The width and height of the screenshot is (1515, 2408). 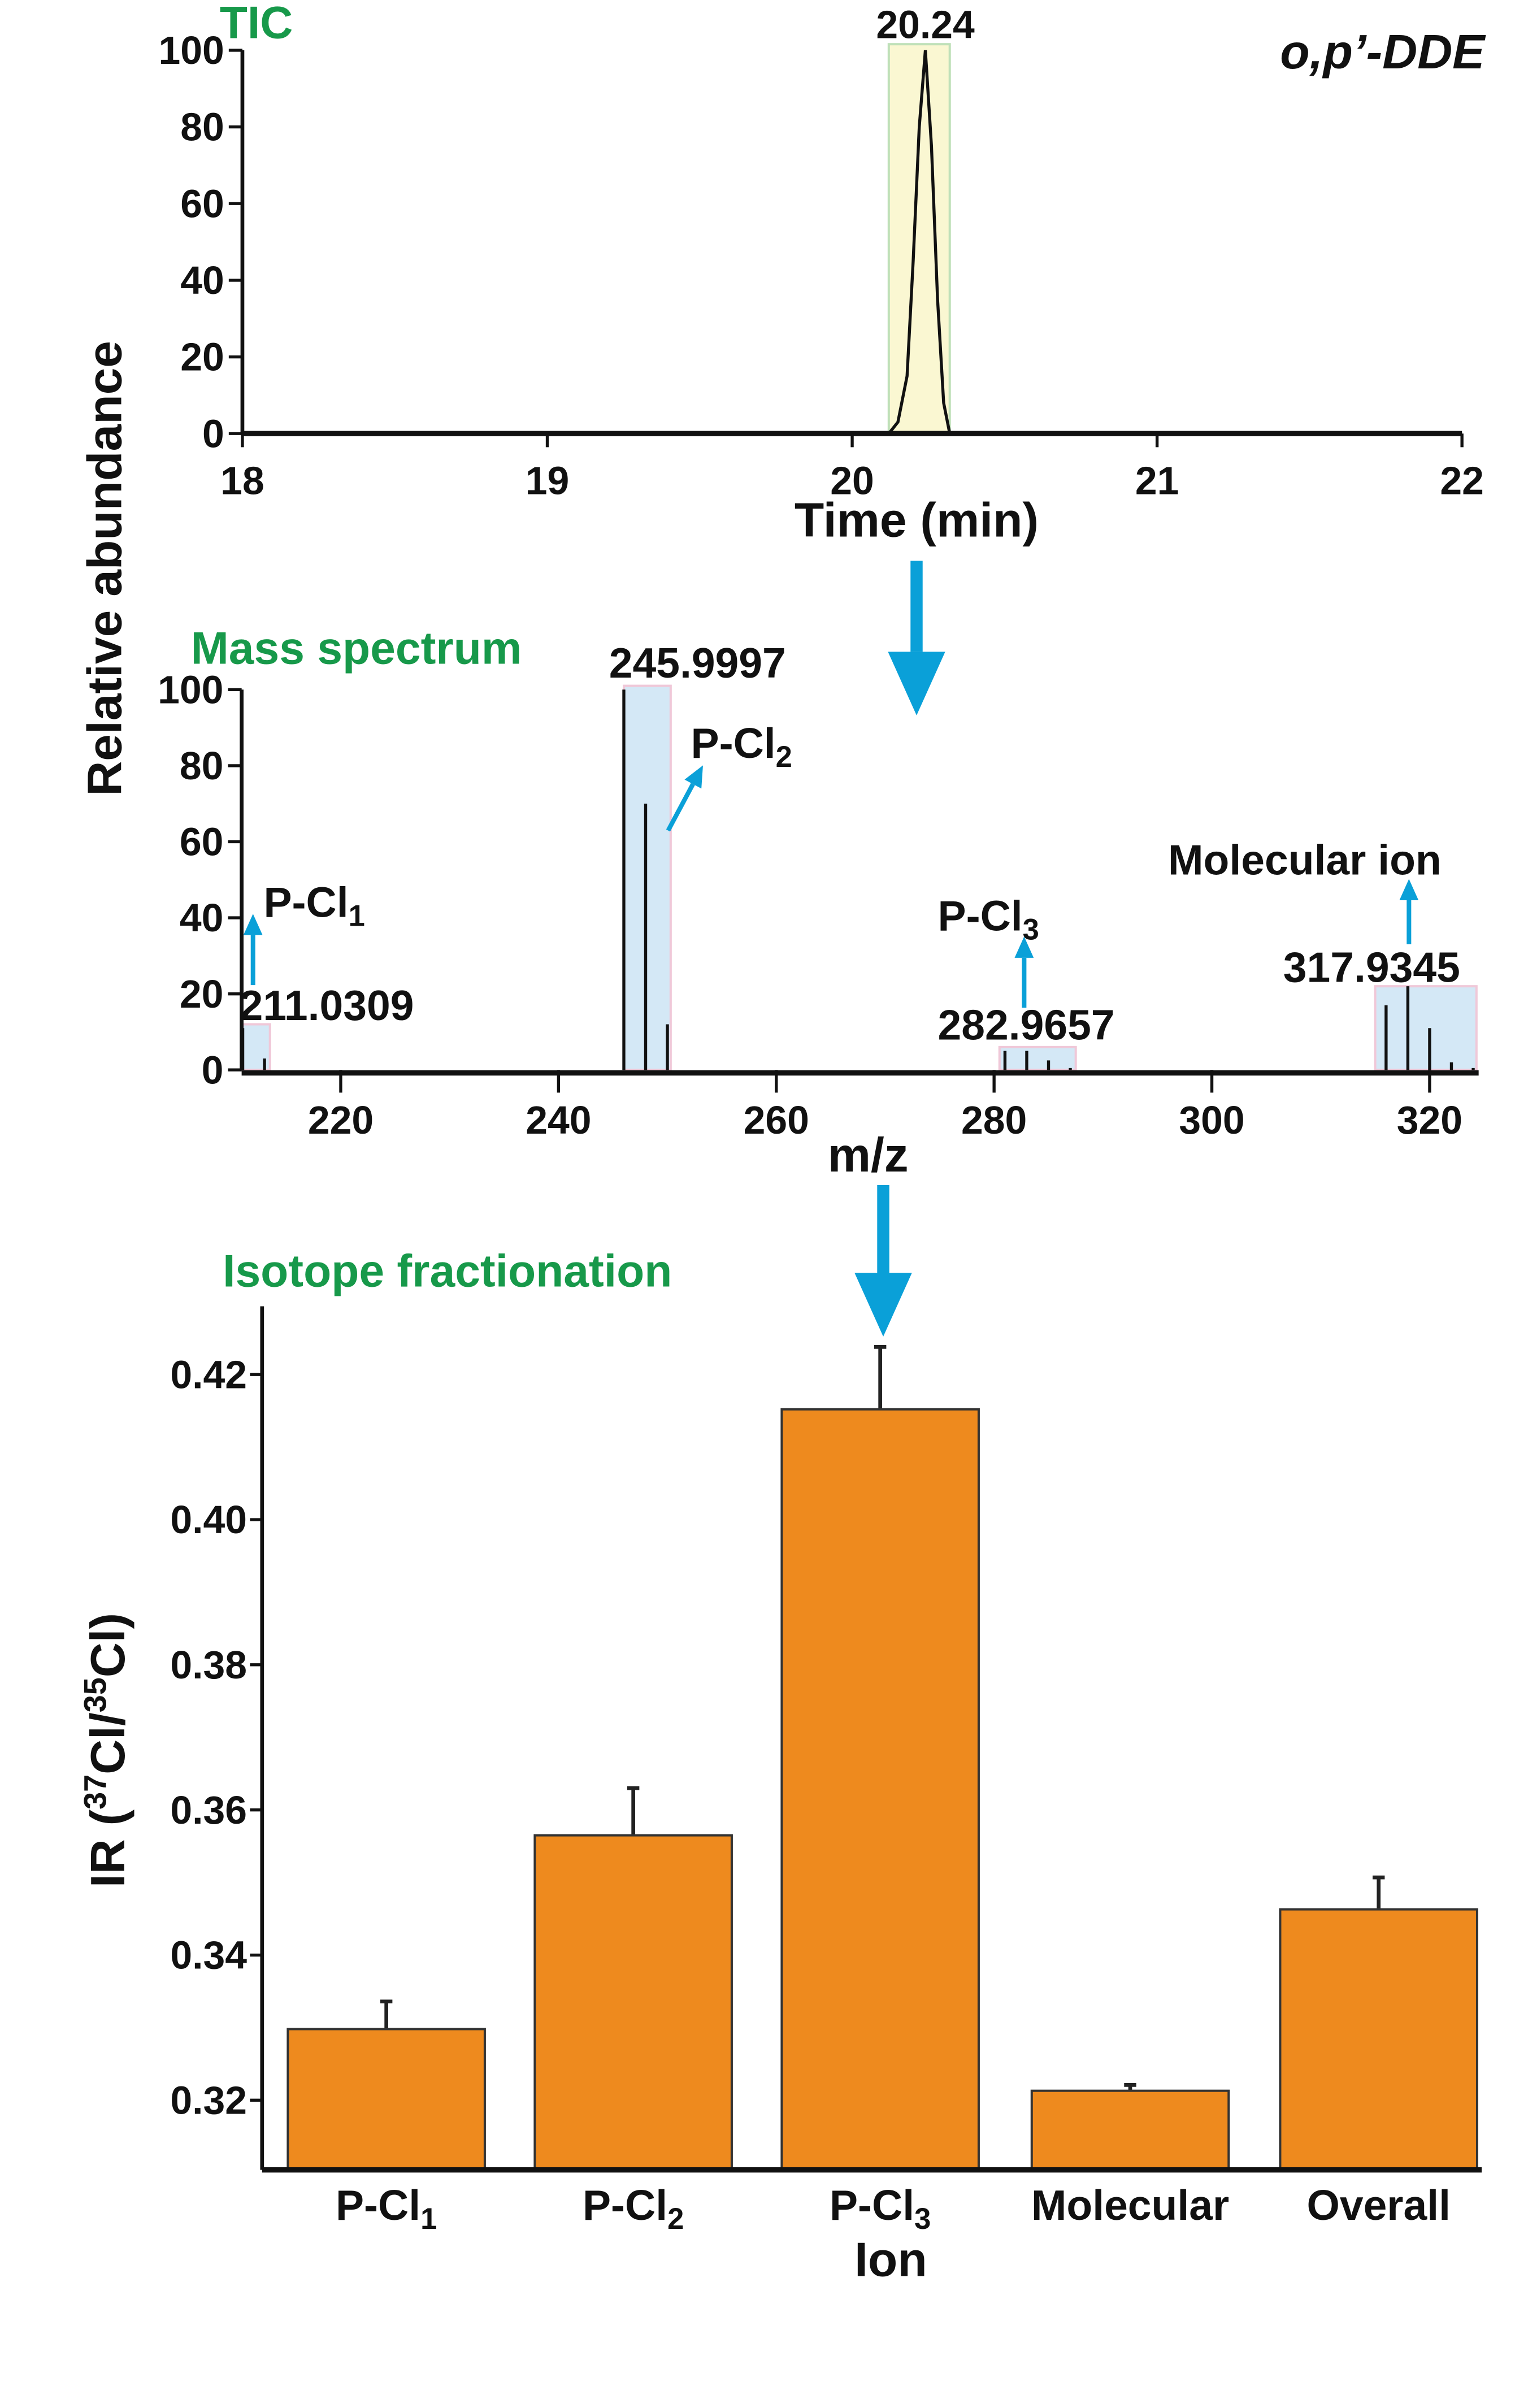 I want to click on ir-y-tick-label: 0.40, so click(x=208, y=1520).